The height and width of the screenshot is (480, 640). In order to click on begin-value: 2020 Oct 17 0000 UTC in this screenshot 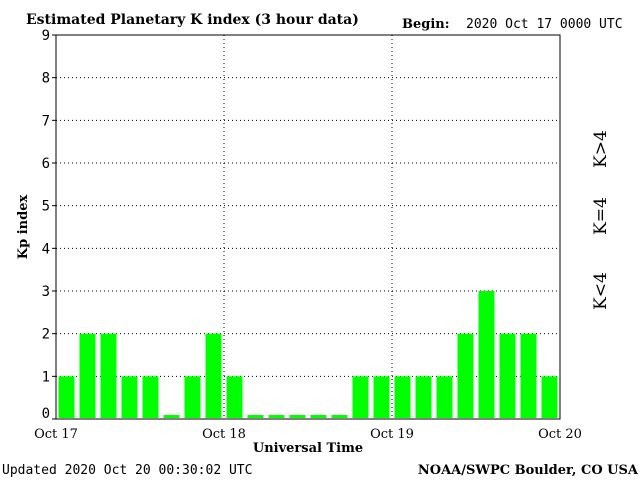, I will do `click(544, 24)`.